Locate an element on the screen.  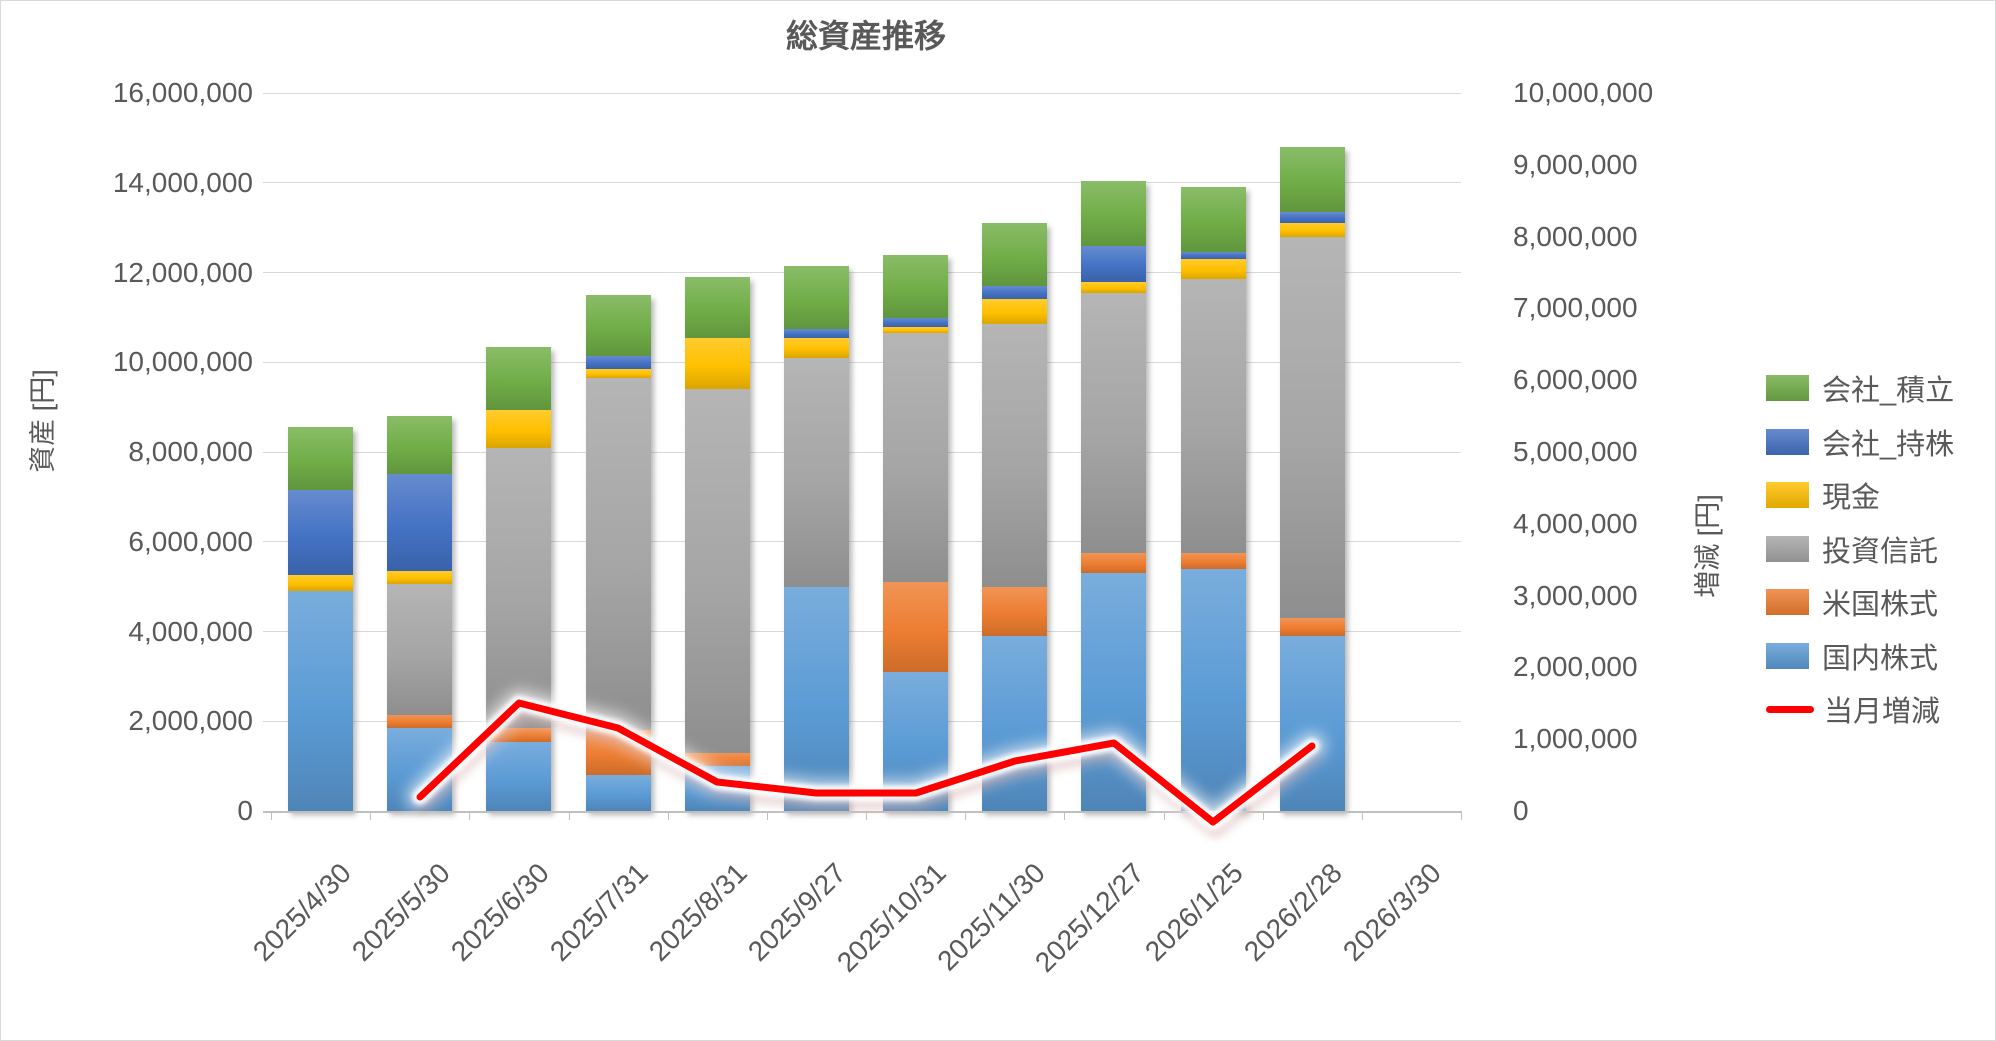
right-axis-tick-label: 1,000,000 is located at coordinates (1575, 739).